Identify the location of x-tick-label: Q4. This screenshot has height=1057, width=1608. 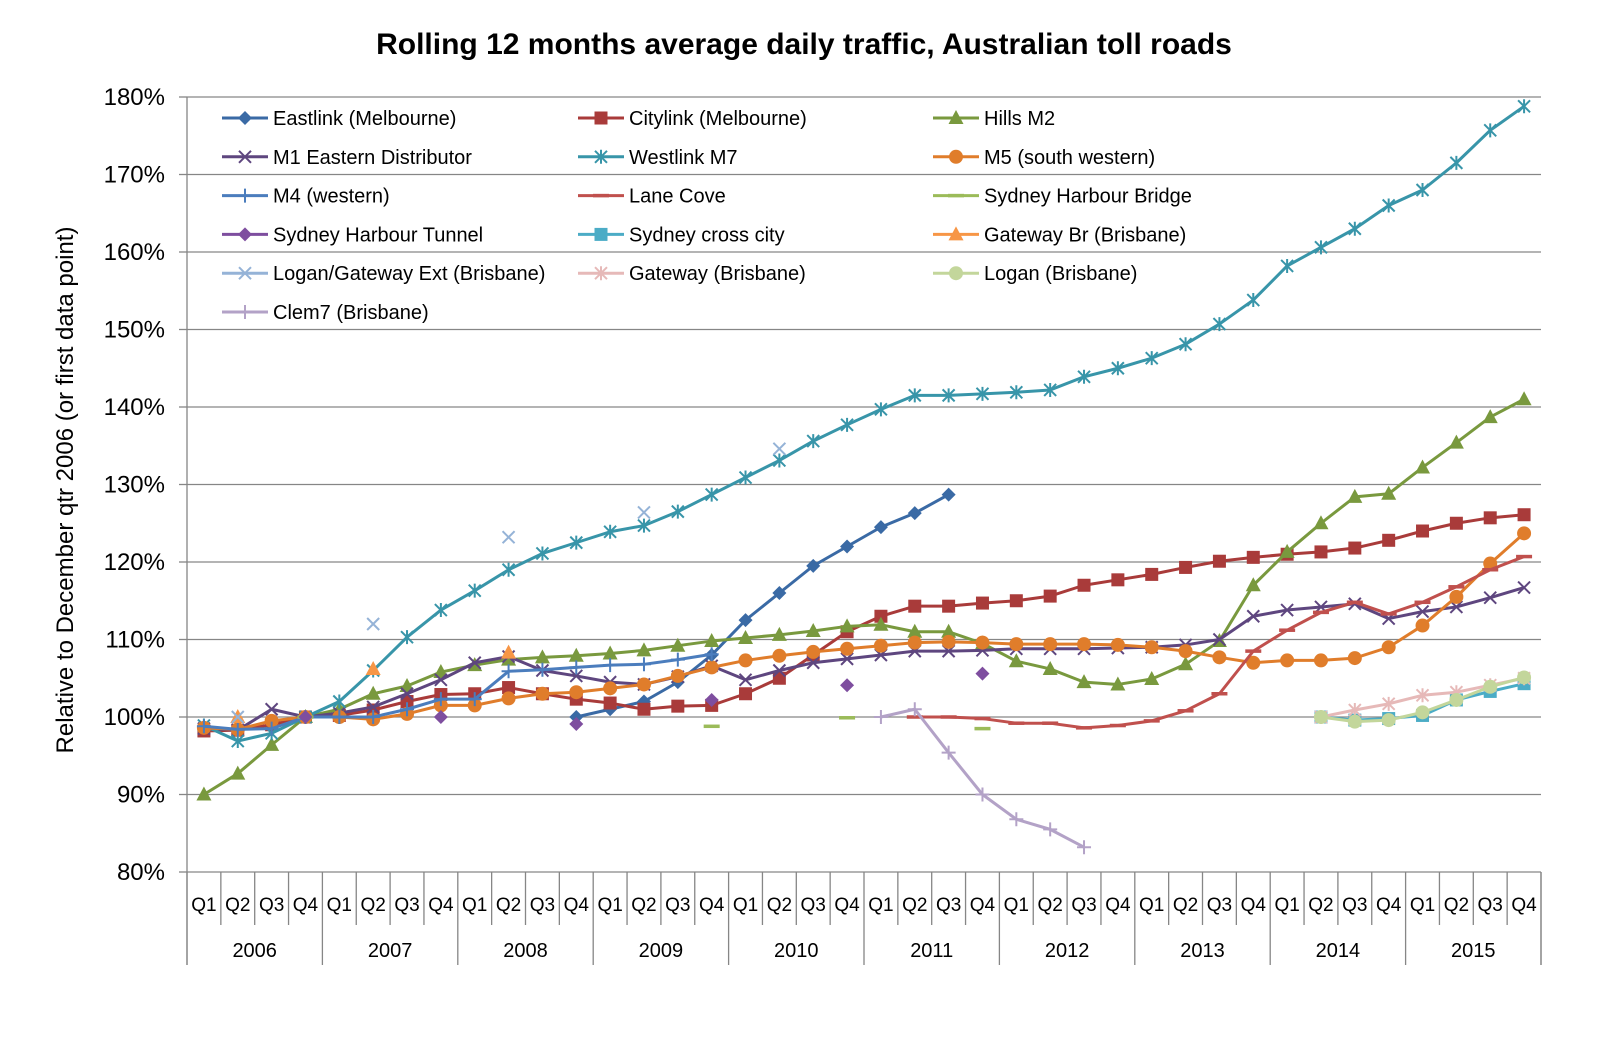
(577, 905).